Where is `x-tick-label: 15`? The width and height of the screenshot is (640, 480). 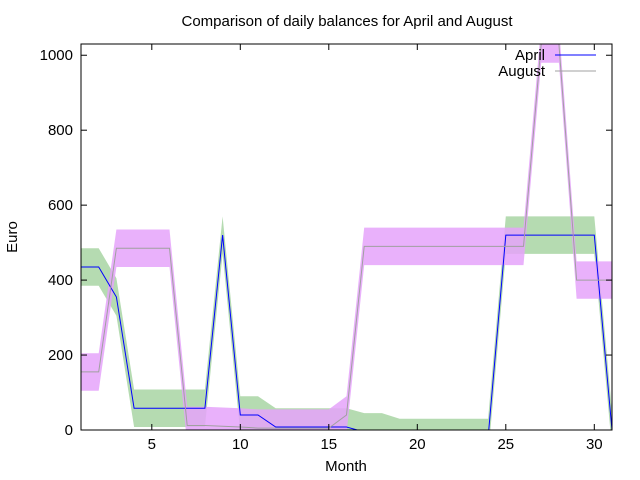
x-tick-label: 15 is located at coordinates (328, 444).